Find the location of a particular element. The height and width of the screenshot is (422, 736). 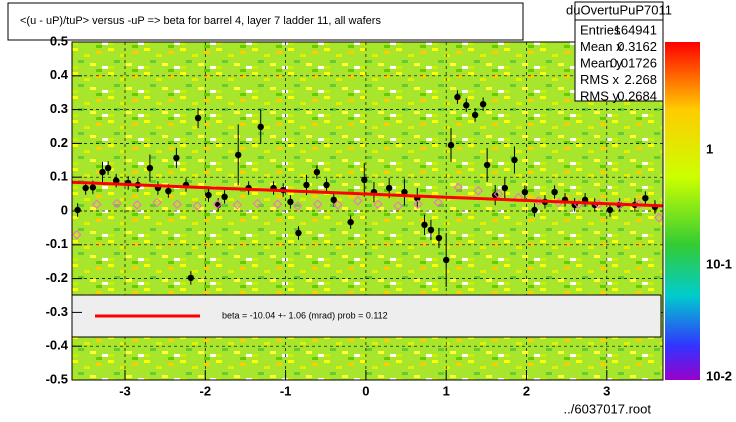

colorbar-label: 1 is located at coordinates (709, 148).